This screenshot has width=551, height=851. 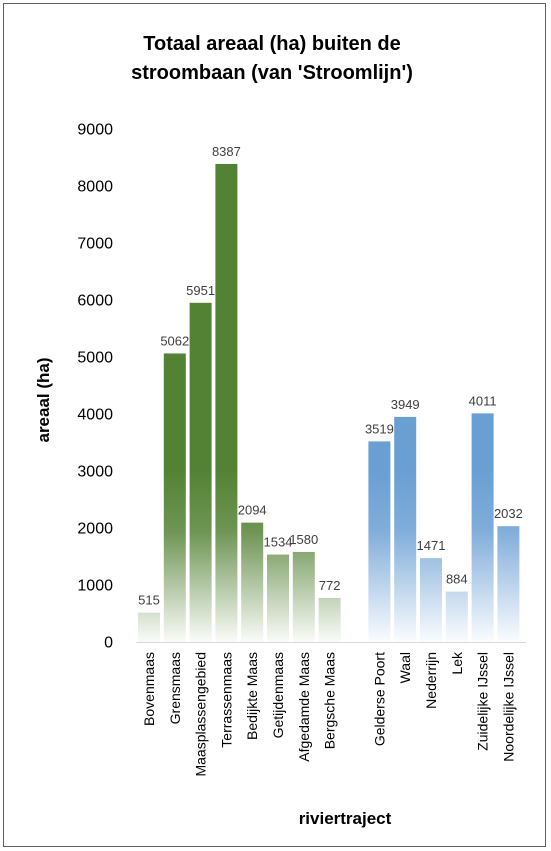 I want to click on category-label-maasplassengebied: Maasplassengebied, so click(x=201, y=714).